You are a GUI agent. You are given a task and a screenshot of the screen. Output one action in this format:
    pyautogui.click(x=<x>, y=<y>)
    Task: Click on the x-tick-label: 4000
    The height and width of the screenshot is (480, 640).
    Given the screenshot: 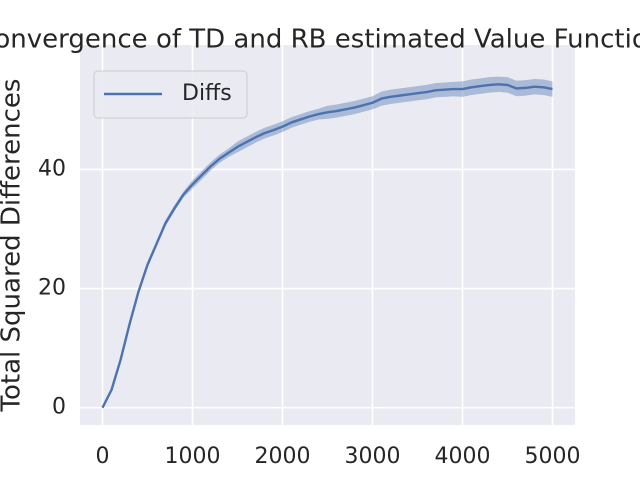 What is the action you would take?
    pyautogui.click(x=463, y=456)
    